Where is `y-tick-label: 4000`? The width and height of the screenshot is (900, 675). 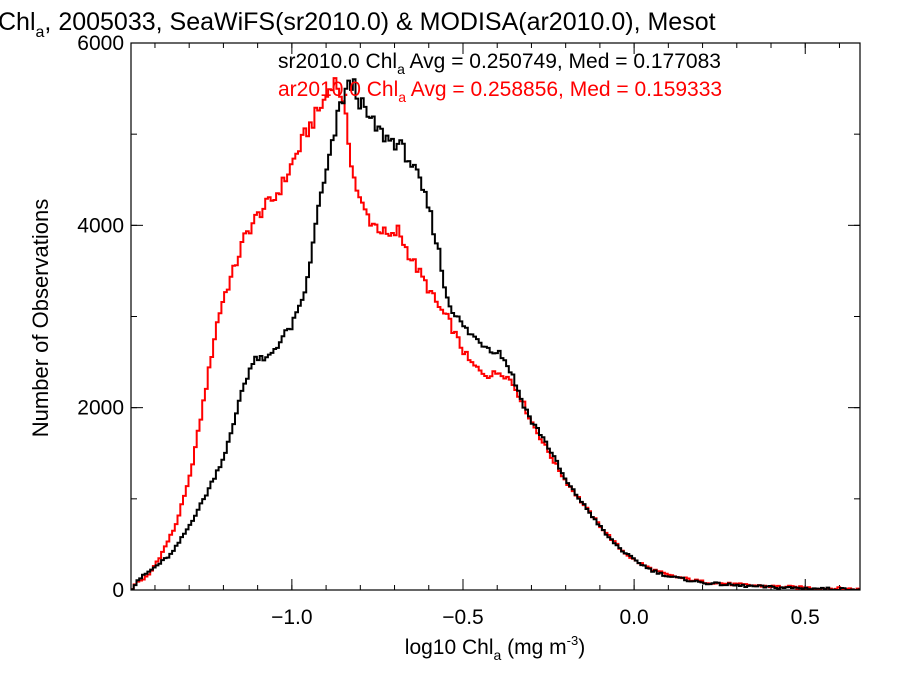
y-tick-label: 4000 is located at coordinates (100, 225).